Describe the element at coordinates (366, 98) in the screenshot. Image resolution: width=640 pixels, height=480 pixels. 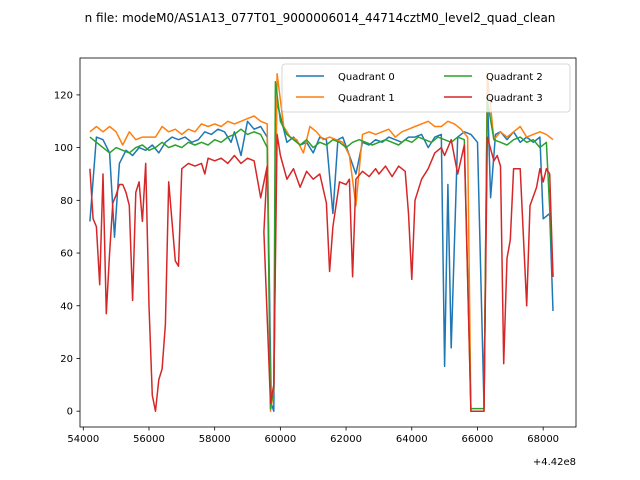
I see `legend-label-quadrant-1: Quadrant 1` at that location.